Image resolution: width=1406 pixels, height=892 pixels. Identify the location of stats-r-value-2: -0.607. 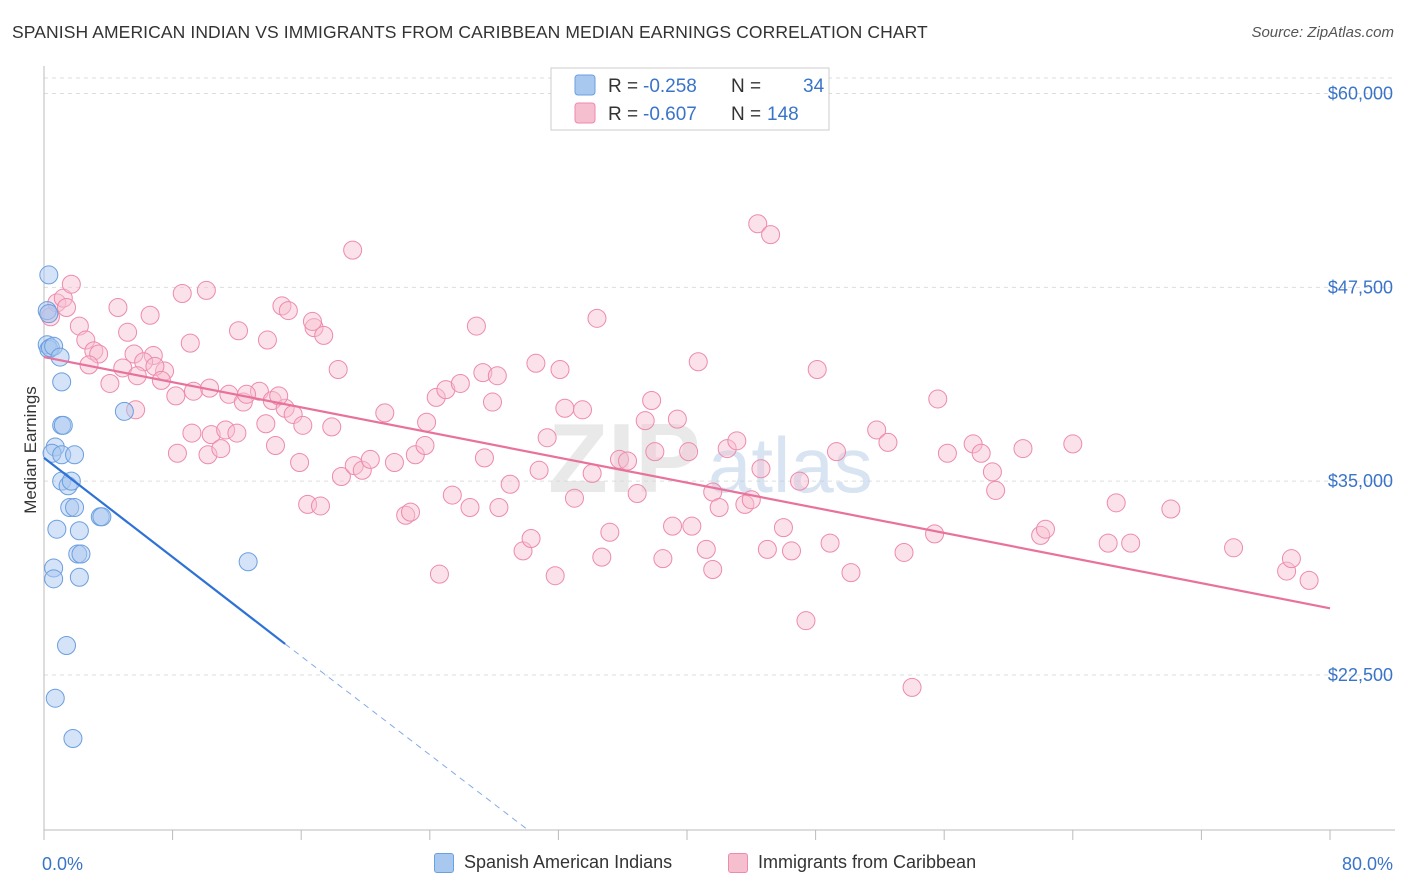
(670, 114).